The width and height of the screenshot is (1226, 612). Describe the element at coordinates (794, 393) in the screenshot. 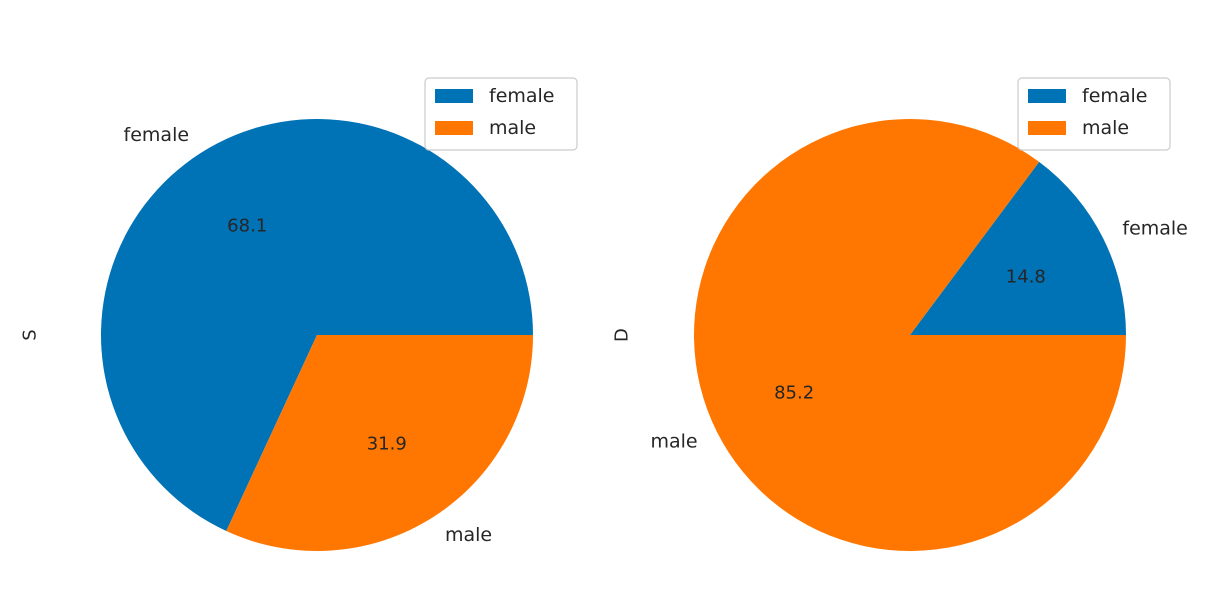

I see `percent-label-male: 85.2` at that location.